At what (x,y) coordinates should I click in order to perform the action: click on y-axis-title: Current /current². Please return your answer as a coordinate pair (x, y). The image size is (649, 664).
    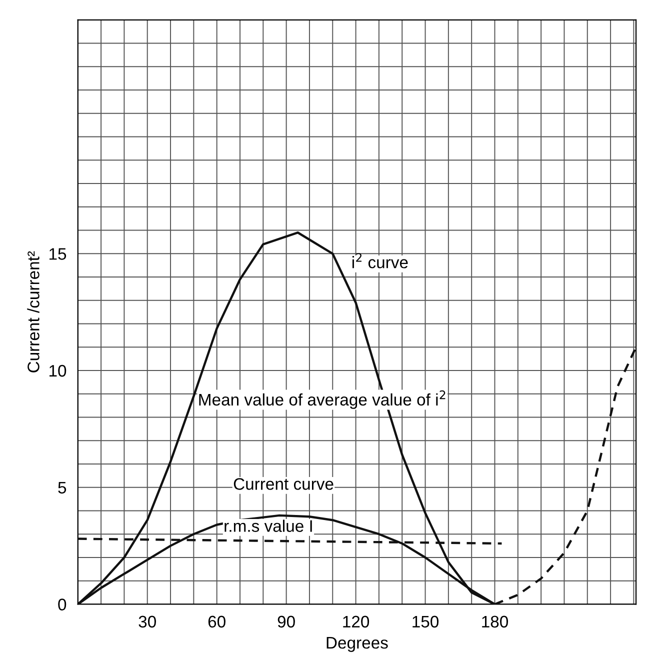
    Looking at the image, I should click on (33, 311).